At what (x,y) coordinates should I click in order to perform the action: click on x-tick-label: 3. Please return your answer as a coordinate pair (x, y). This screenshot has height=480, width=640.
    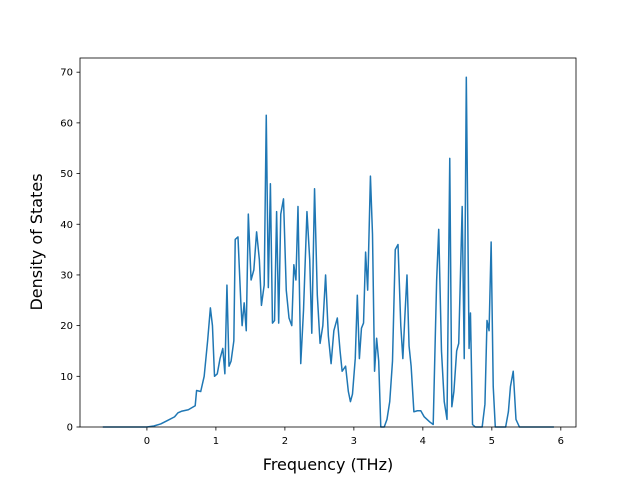
    Looking at the image, I should click on (354, 441).